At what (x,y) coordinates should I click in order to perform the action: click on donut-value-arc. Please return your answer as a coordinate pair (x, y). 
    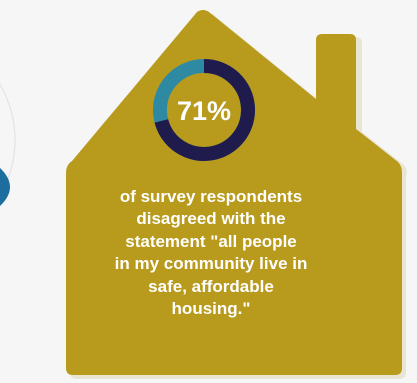
    Looking at the image, I should click on (204, 110).